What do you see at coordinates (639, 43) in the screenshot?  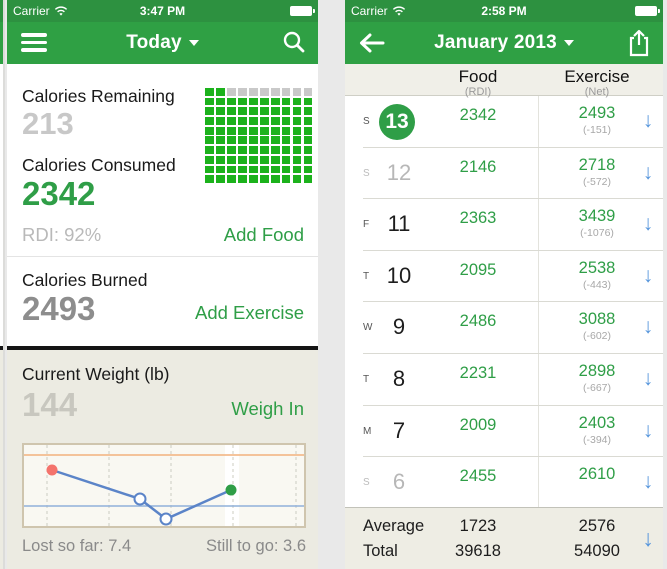 I see `share-icon` at bounding box center [639, 43].